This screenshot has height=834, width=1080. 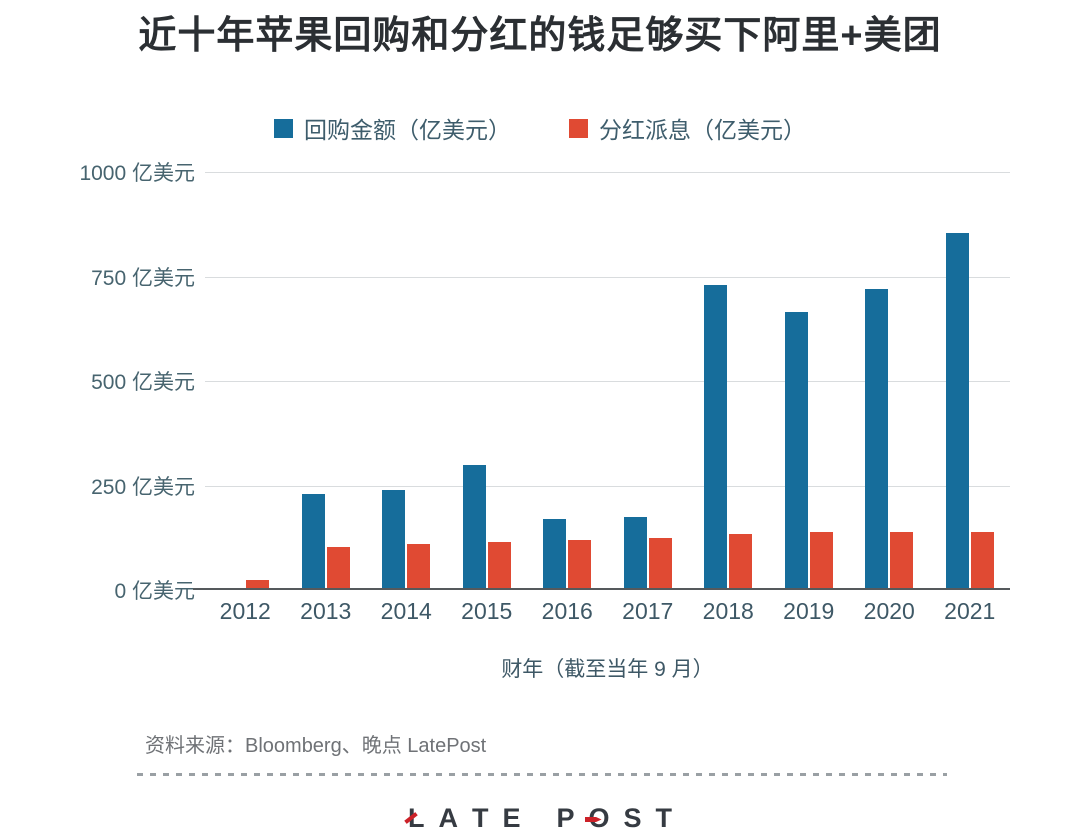 I want to click on dashed-divider, so click(x=542, y=775).